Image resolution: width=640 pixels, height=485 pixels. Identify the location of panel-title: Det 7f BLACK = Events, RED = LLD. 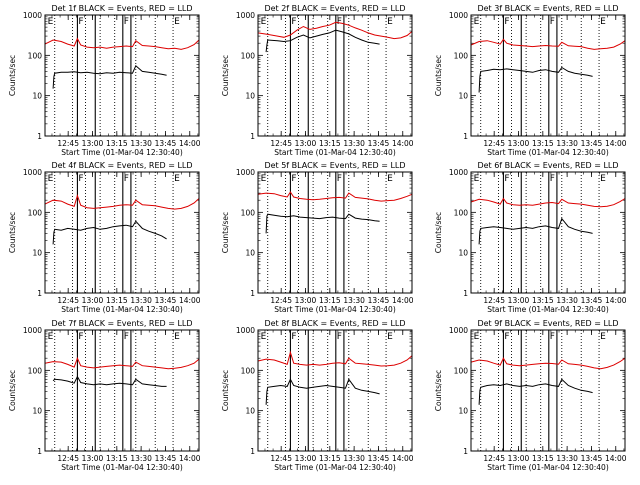
(121, 323).